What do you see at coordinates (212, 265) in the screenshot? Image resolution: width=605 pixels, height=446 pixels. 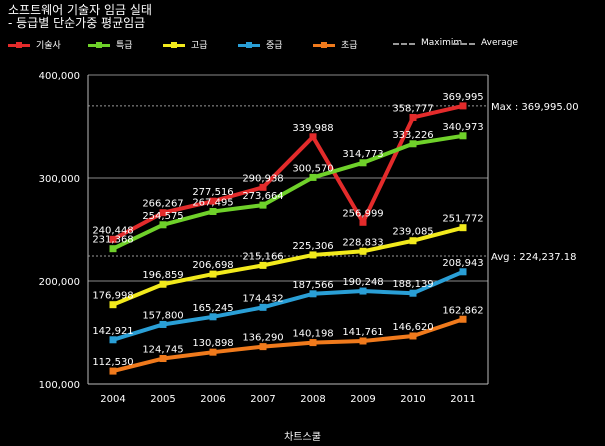 I see `data-label: 206,698` at bounding box center [212, 265].